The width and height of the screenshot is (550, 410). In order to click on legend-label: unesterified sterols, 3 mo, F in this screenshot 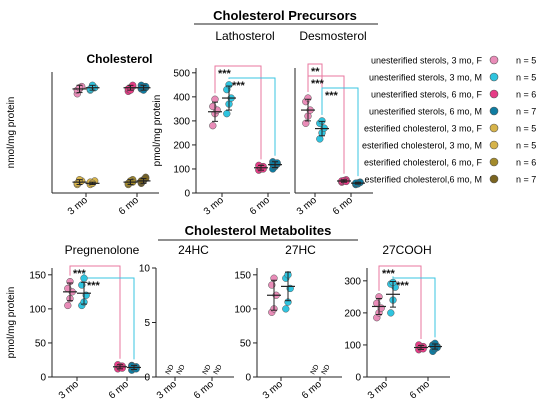, I will do `click(427, 61)`.